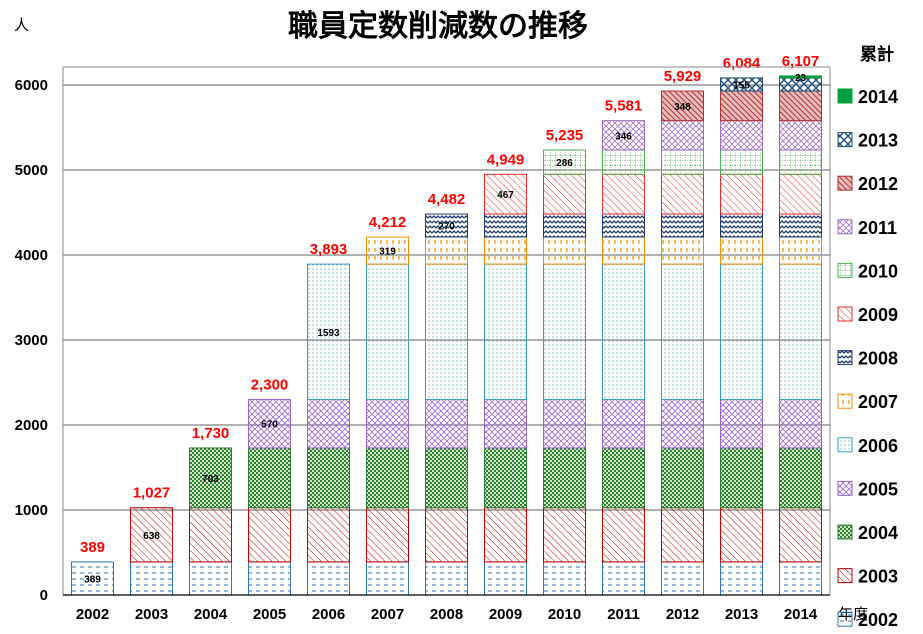  Describe the element at coordinates (867, 489) in the screenshot. I see `legend-entry: 2005` at that location.